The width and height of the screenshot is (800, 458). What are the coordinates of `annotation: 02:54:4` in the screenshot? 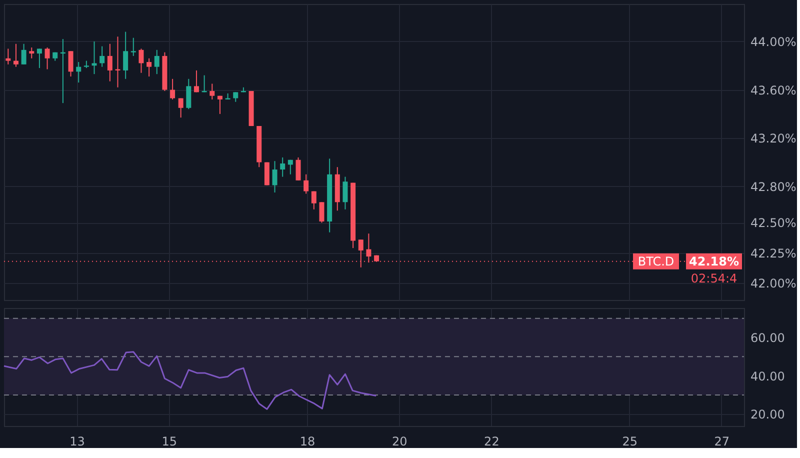 It's located at (714, 278).